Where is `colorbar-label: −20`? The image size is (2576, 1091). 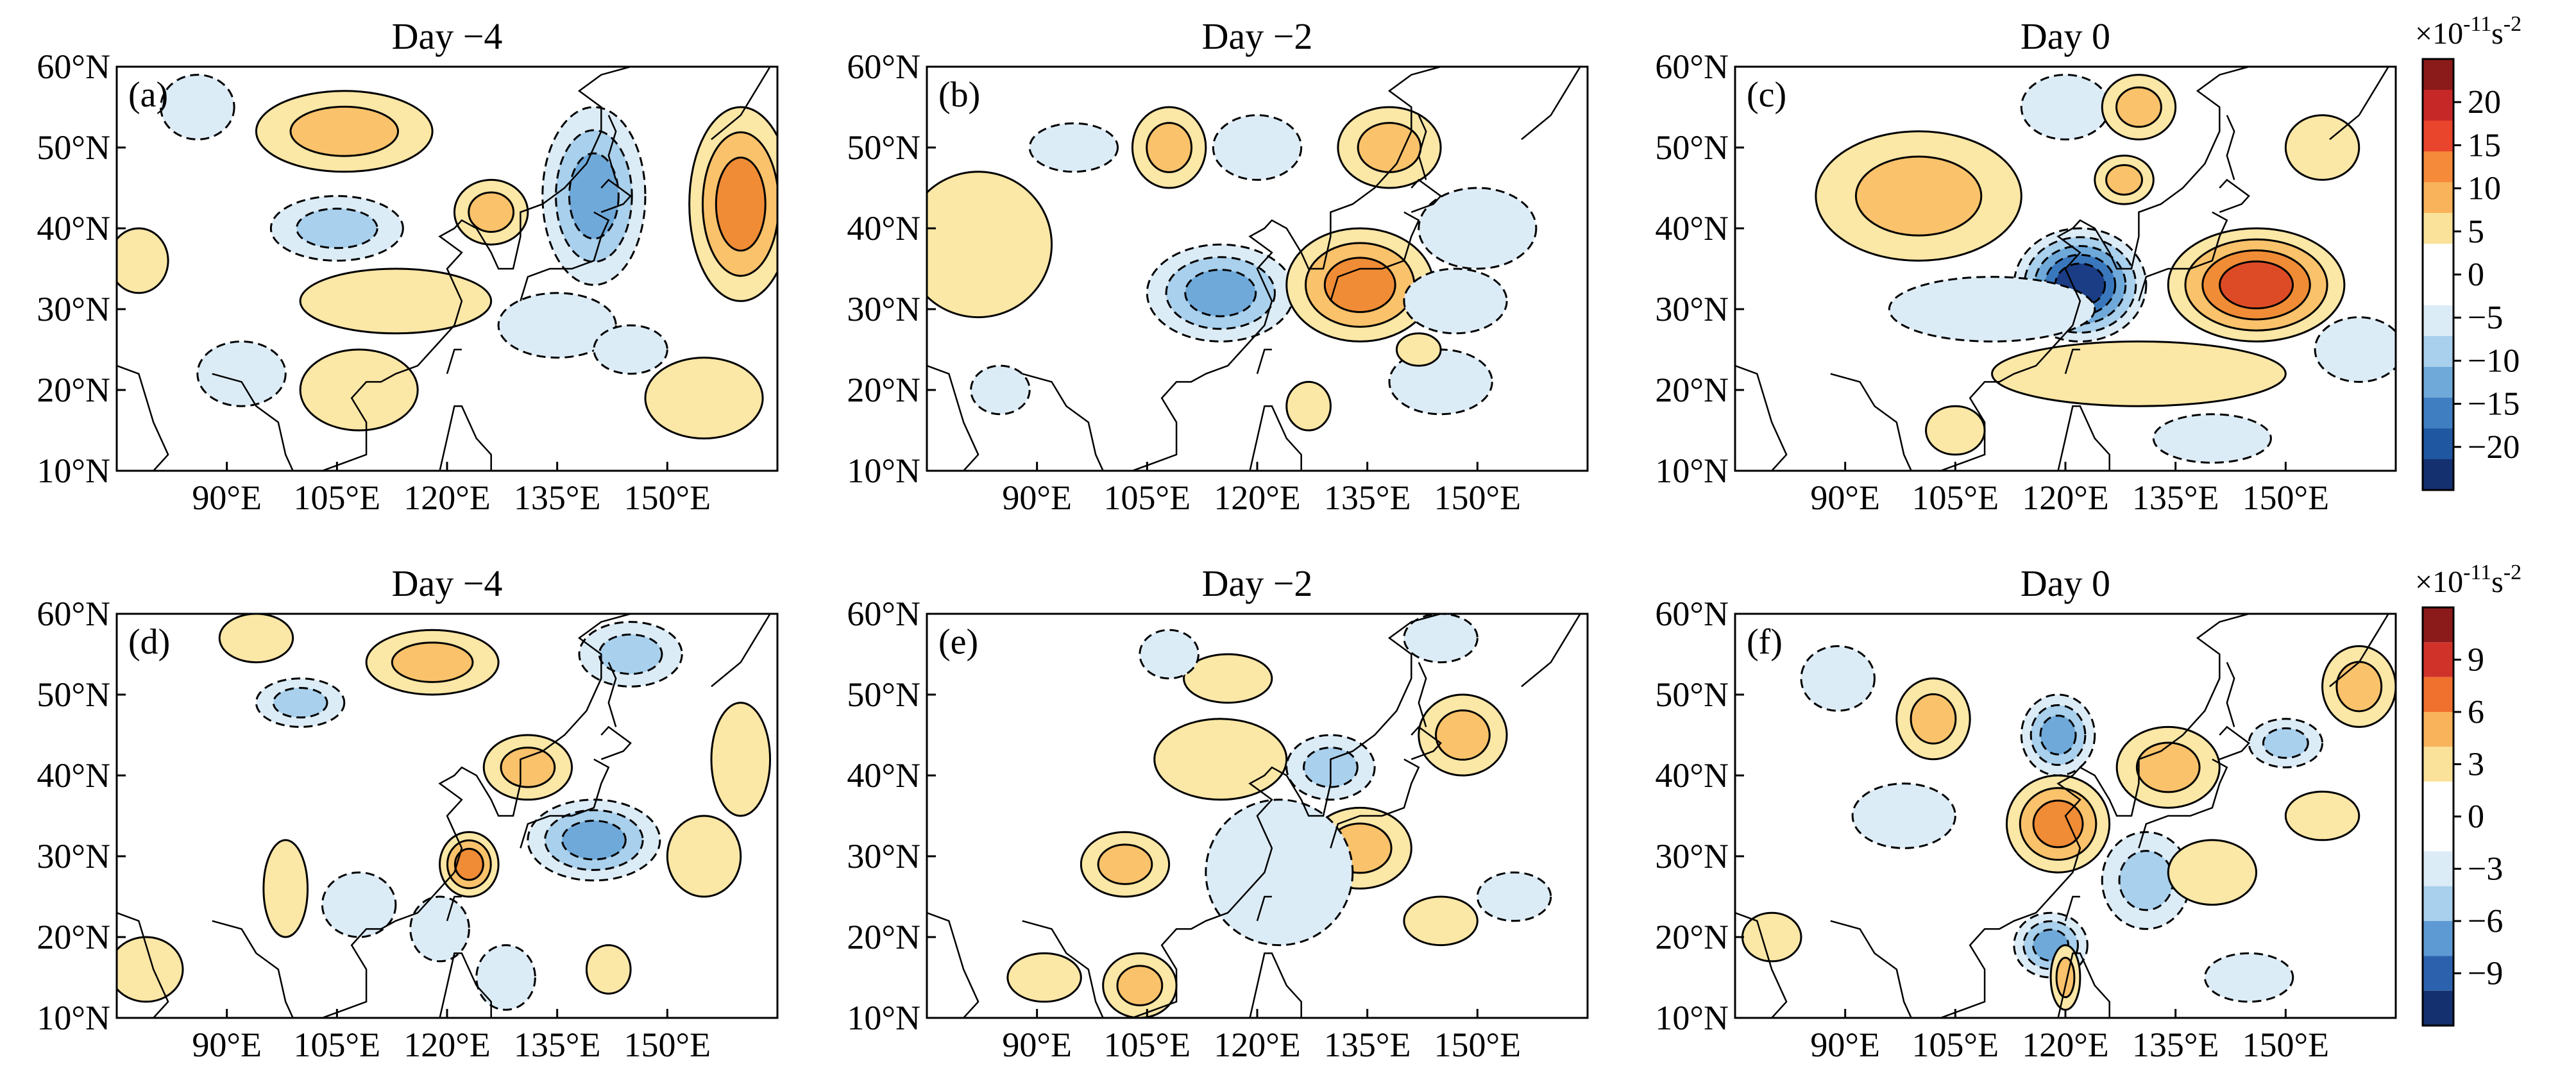 colorbar-label: −20 is located at coordinates (2494, 447).